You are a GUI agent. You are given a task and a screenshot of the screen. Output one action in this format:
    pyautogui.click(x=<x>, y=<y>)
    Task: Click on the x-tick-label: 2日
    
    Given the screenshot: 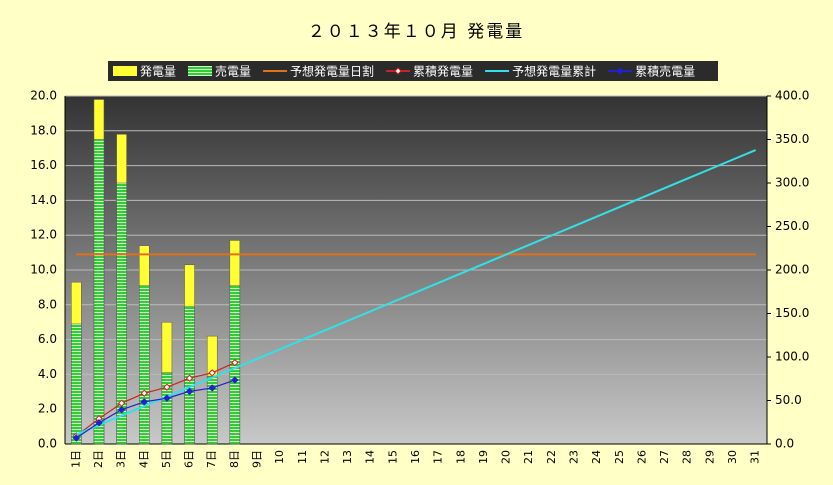 What is the action you would take?
    pyautogui.click(x=98, y=459)
    